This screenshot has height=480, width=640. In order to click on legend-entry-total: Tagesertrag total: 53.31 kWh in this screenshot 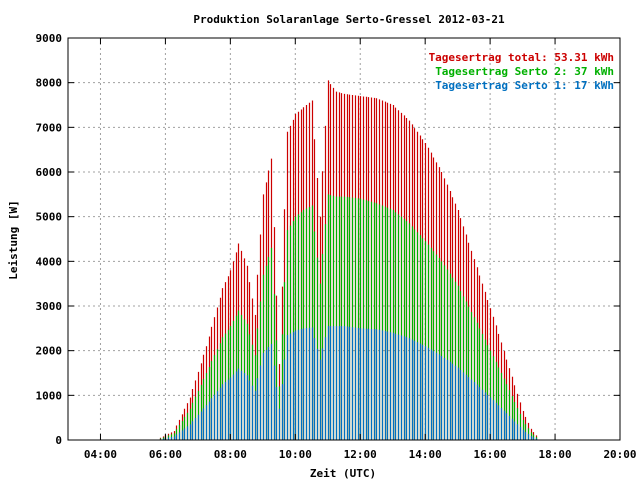, I will do `click(521, 57)`.